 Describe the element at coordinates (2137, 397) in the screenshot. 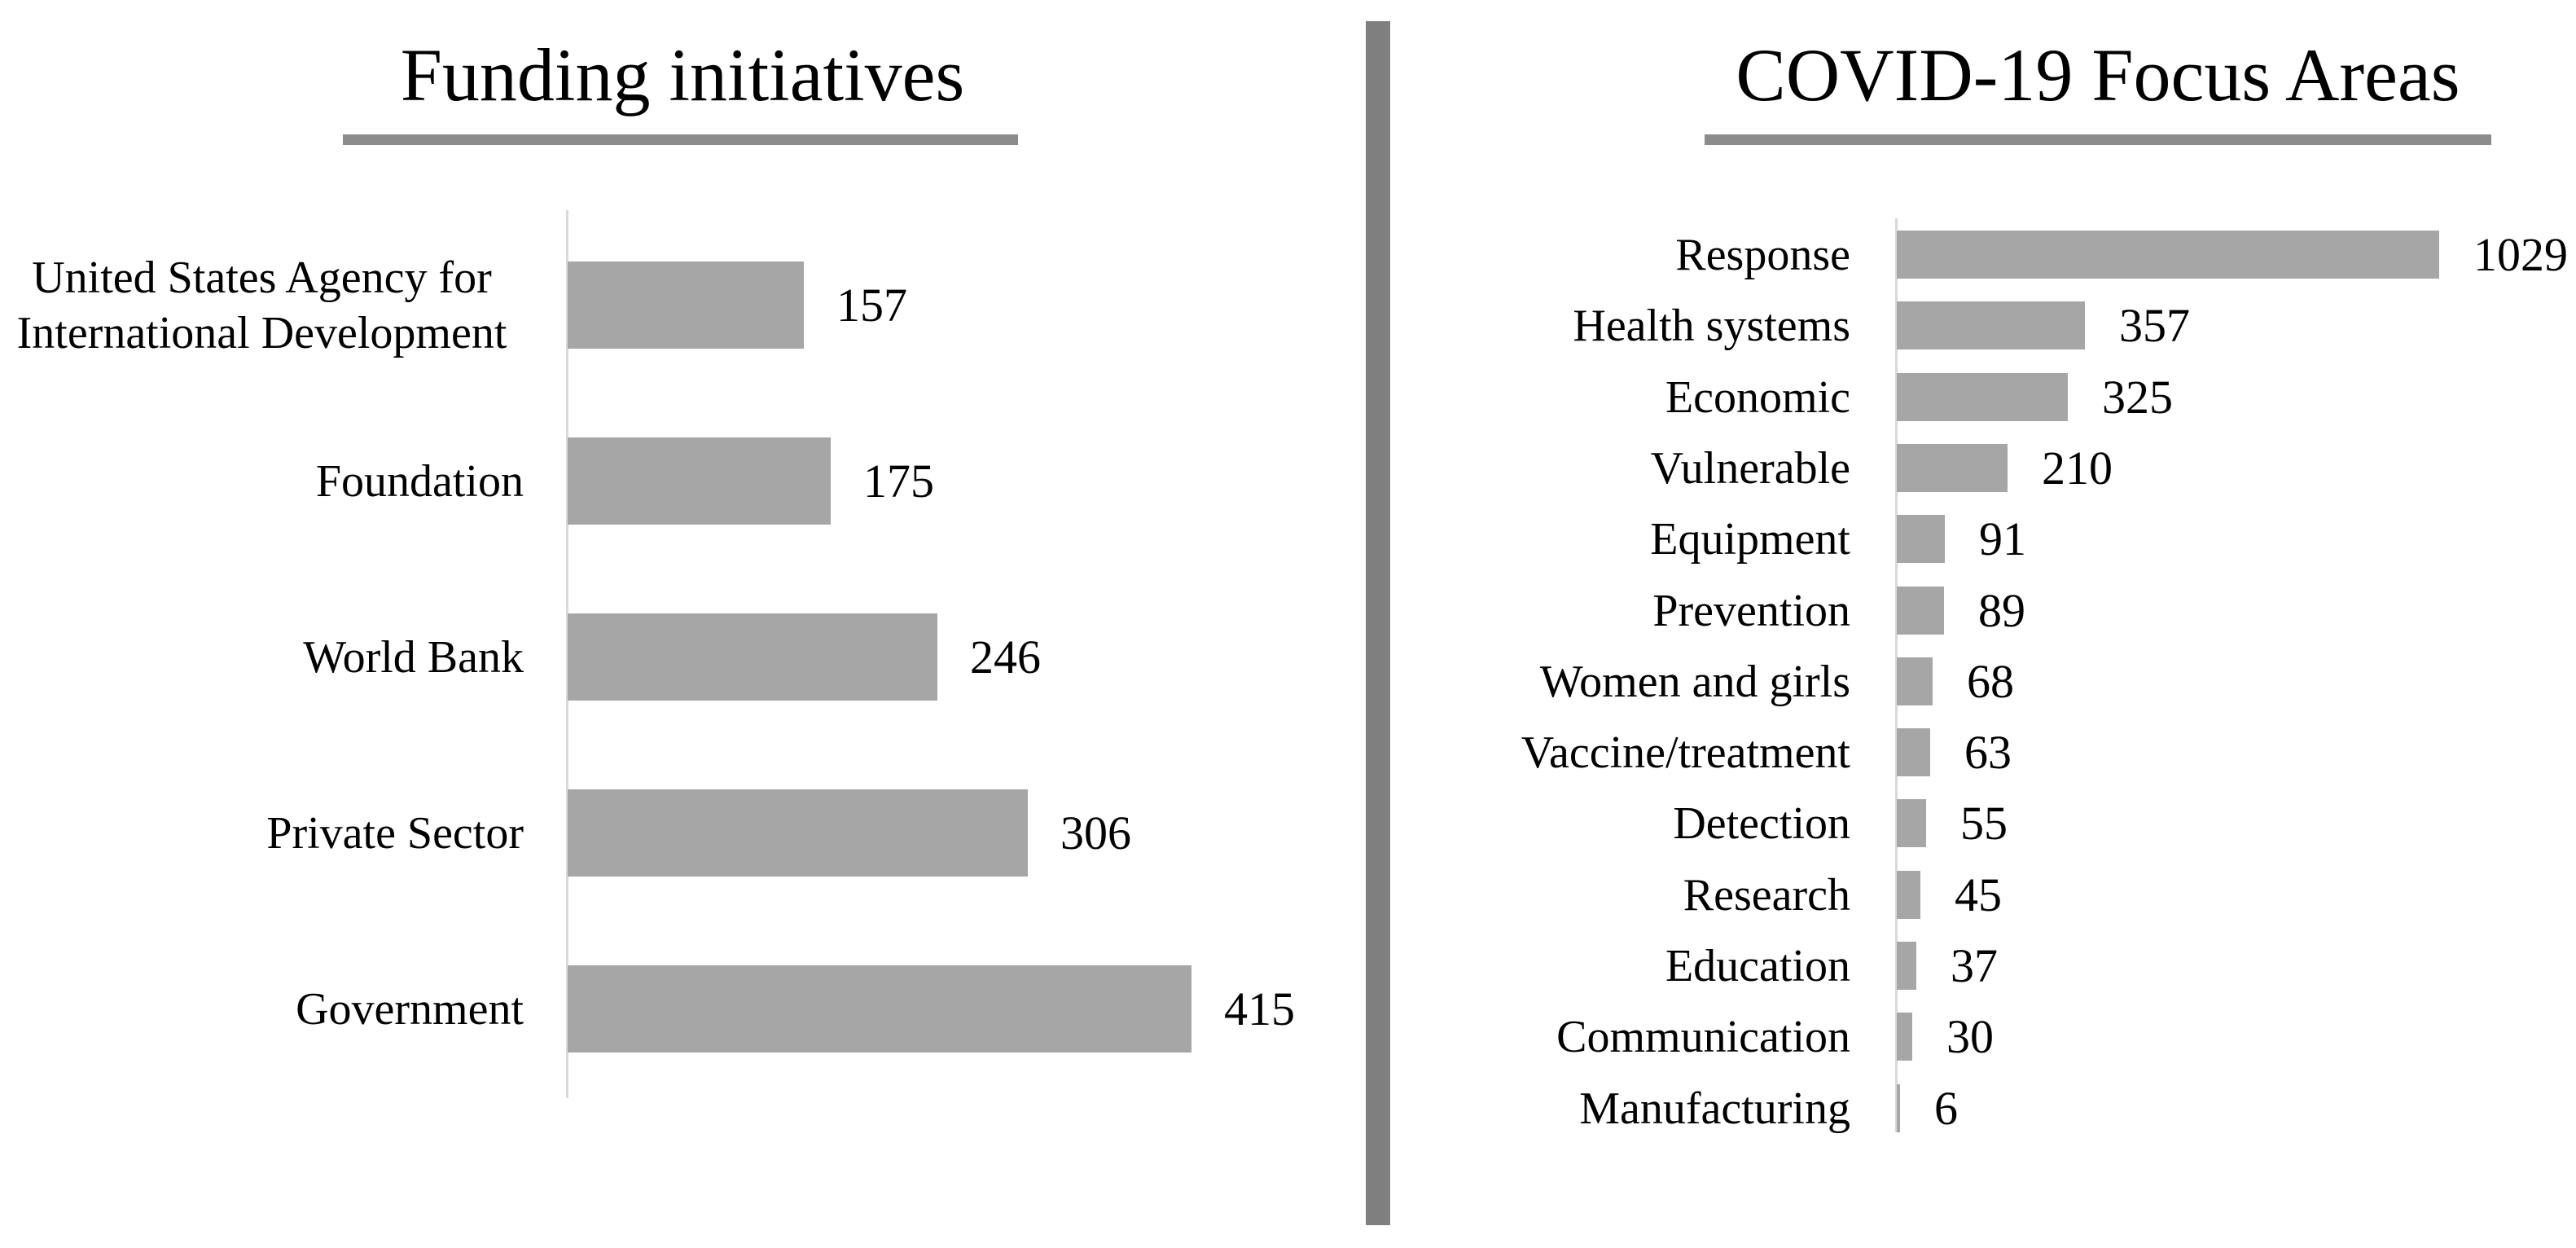

I see `value-label: 325` at that location.